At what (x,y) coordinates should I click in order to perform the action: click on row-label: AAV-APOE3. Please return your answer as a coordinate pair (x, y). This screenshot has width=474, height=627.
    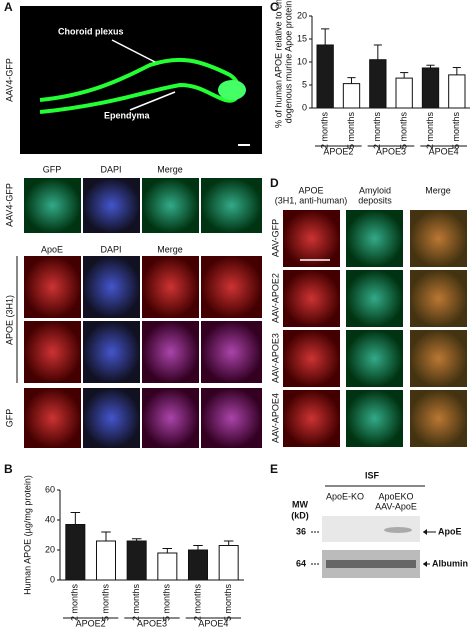
    Looking at the image, I should click on (275, 358).